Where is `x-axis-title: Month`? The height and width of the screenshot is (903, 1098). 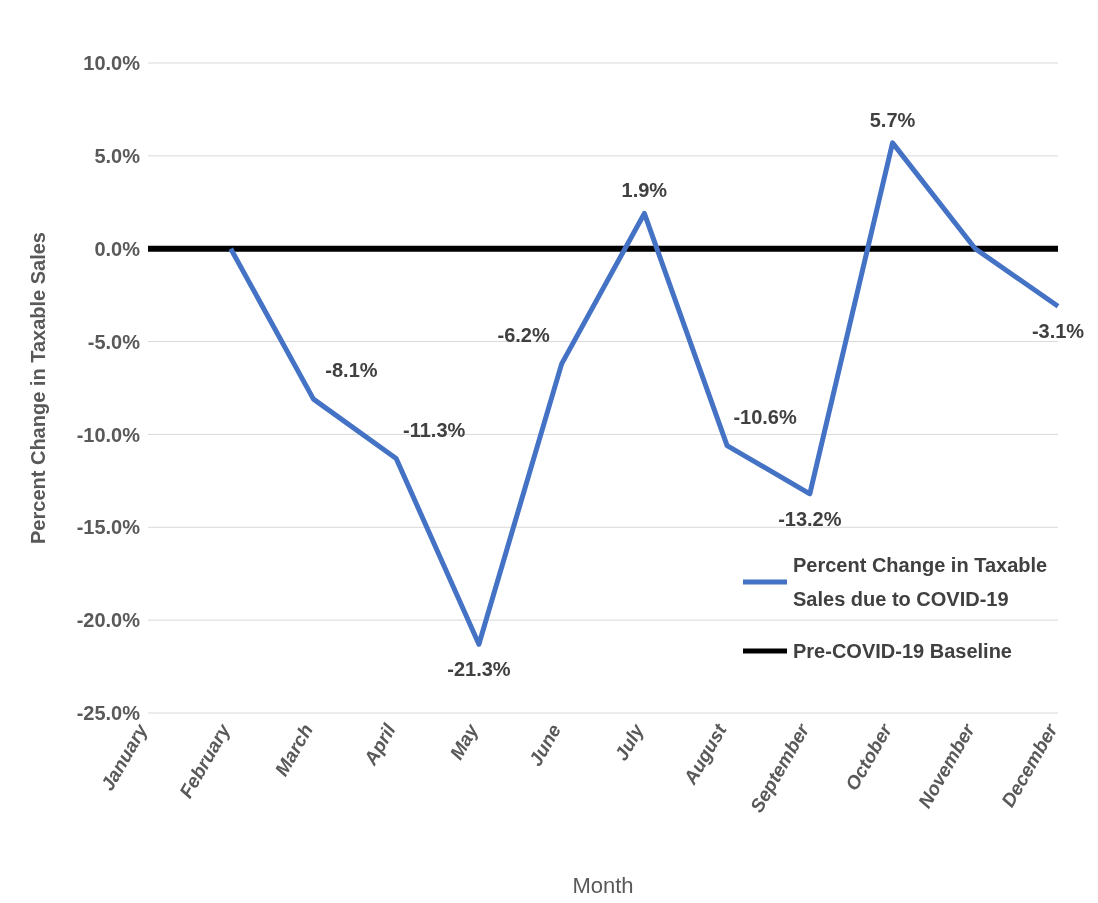
x-axis-title: Month is located at coordinates (603, 885).